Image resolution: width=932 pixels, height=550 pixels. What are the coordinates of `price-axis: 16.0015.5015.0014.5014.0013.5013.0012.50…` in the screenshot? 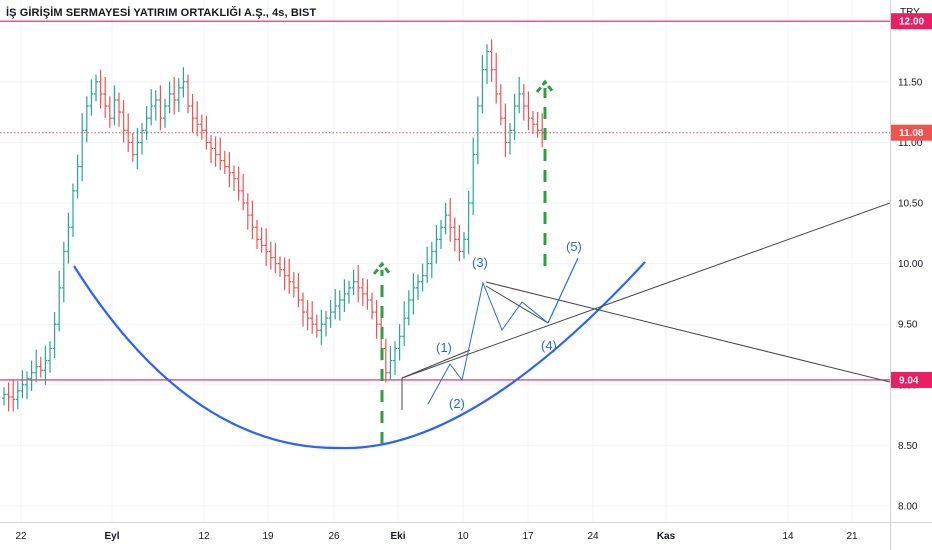 It's located at (911, 275).